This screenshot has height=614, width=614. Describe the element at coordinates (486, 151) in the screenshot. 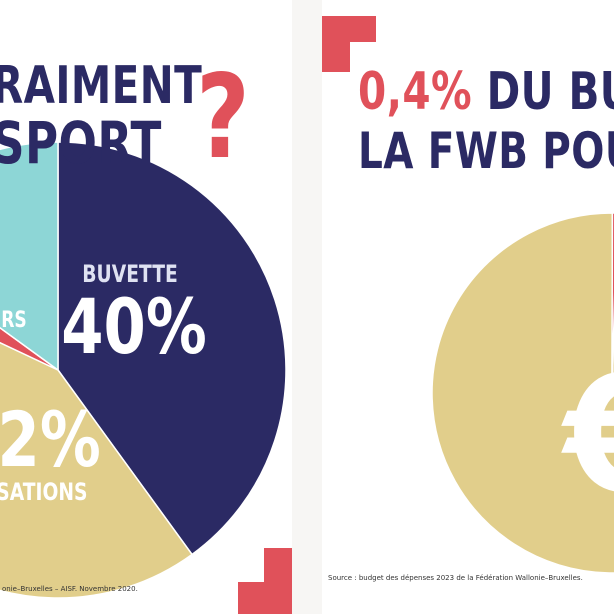

I see `right-title-line2: LA FWB POUR` at that location.